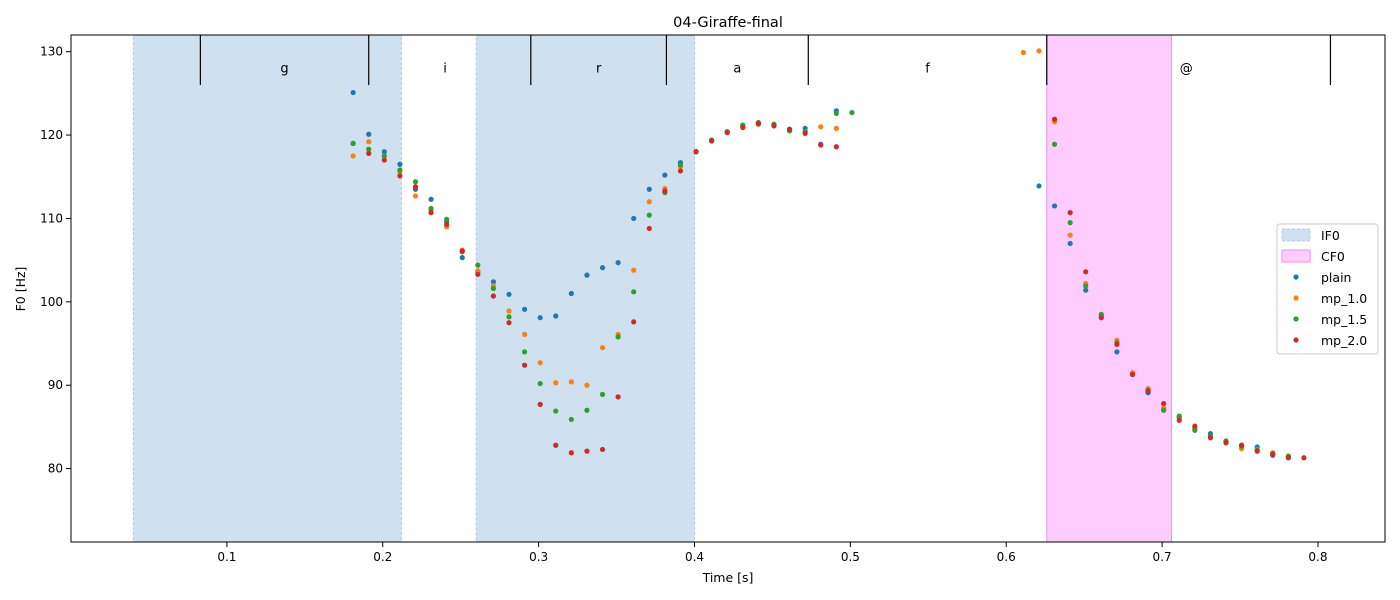 The image size is (1400, 600). What do you see at coordinates (51, 218) in the screenshot?
I see `y-tick-label: 110` at bounding box center [51, 218].